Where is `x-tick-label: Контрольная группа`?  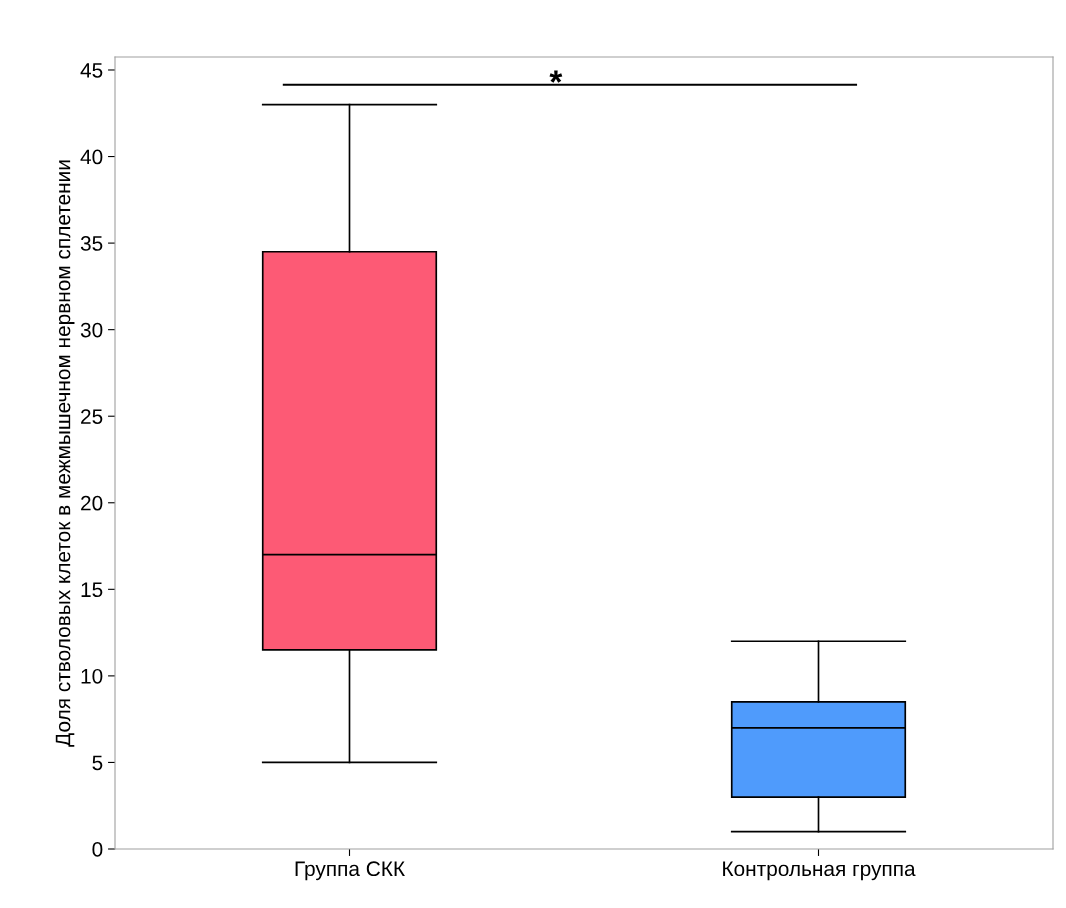 x-tick-label: Контрольная группа is located at coordinates (819, 871).